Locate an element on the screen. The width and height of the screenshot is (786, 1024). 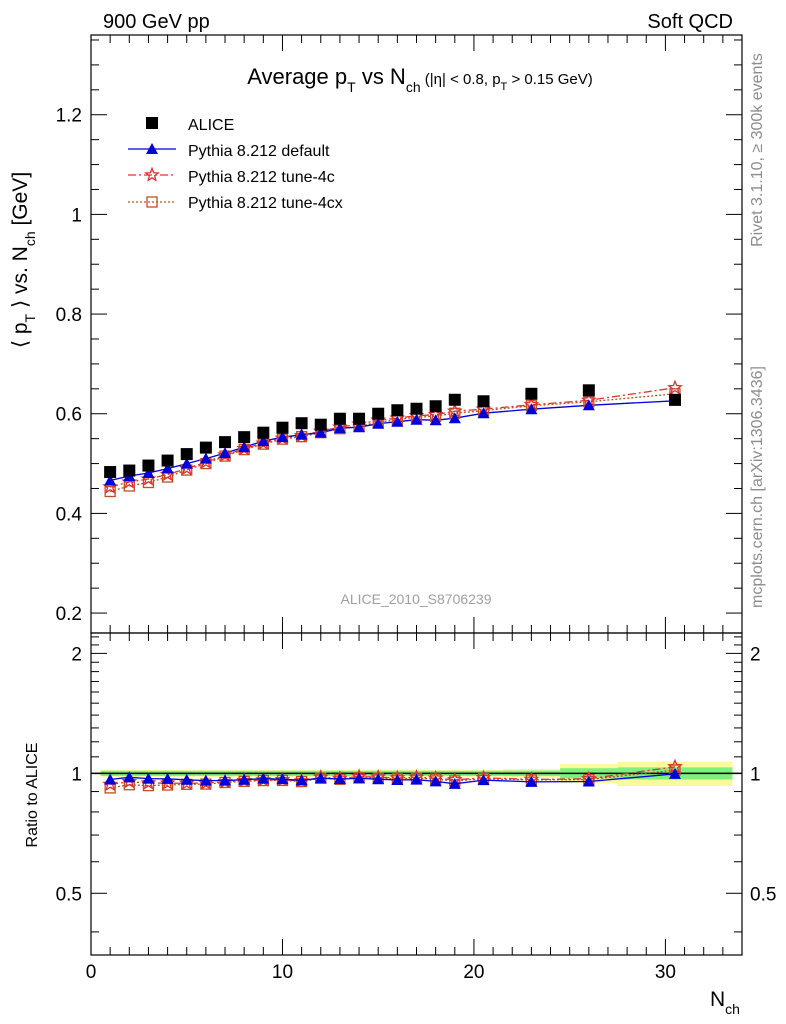
point-tune4cx is located at coordinates (110, 491).